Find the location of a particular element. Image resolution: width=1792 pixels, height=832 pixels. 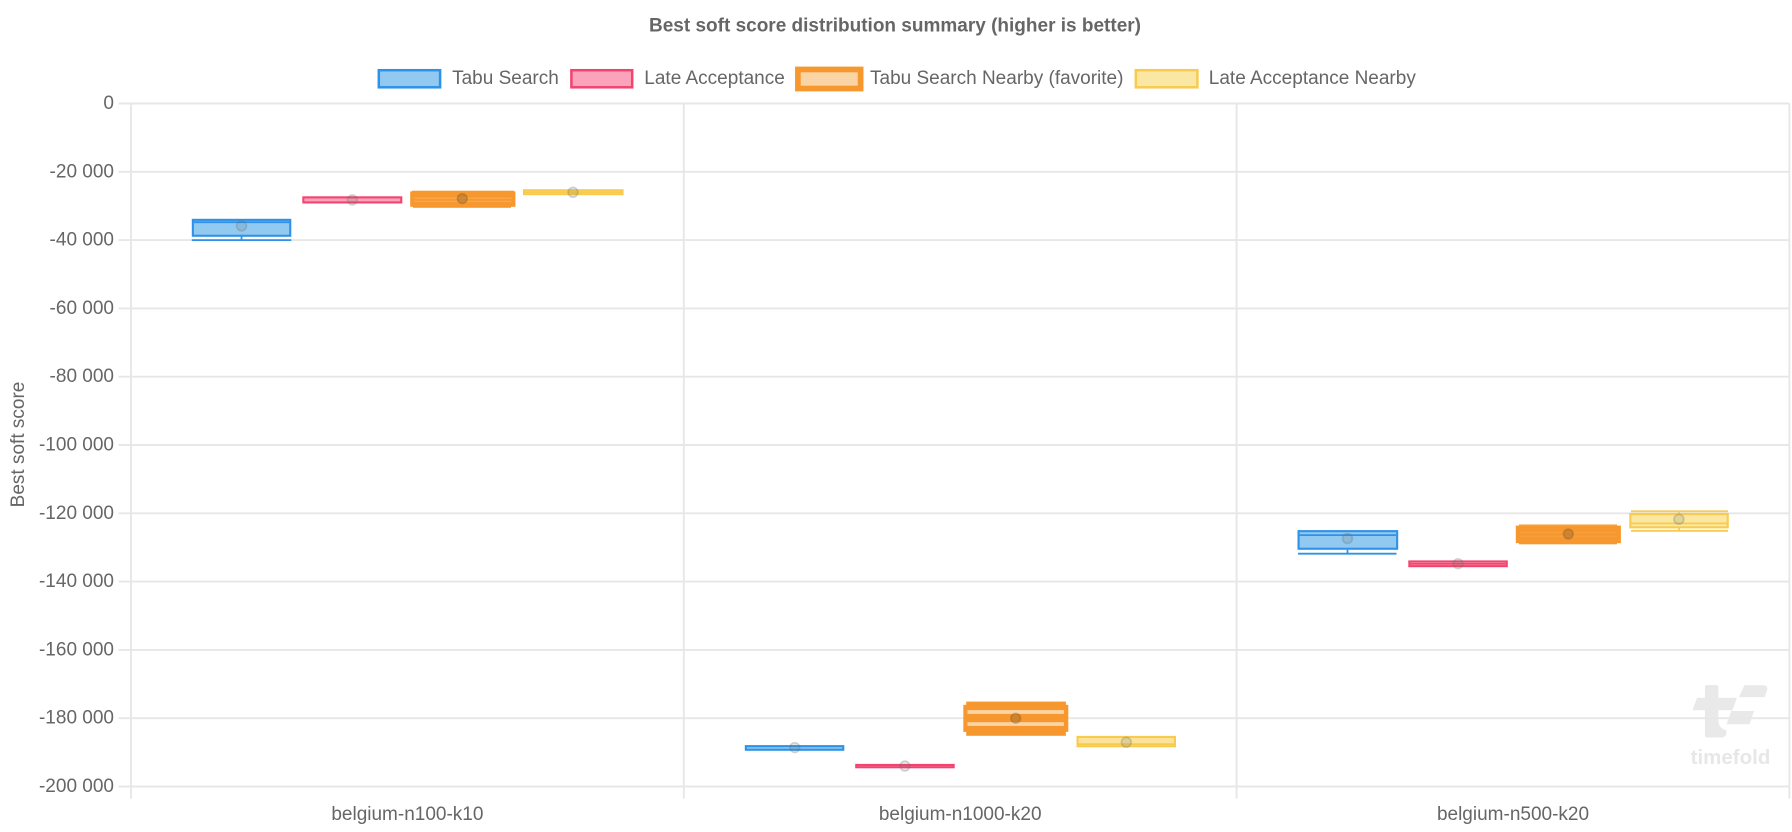

svg-text: belgium-n100-k10 is located at coordinates (407, 814).